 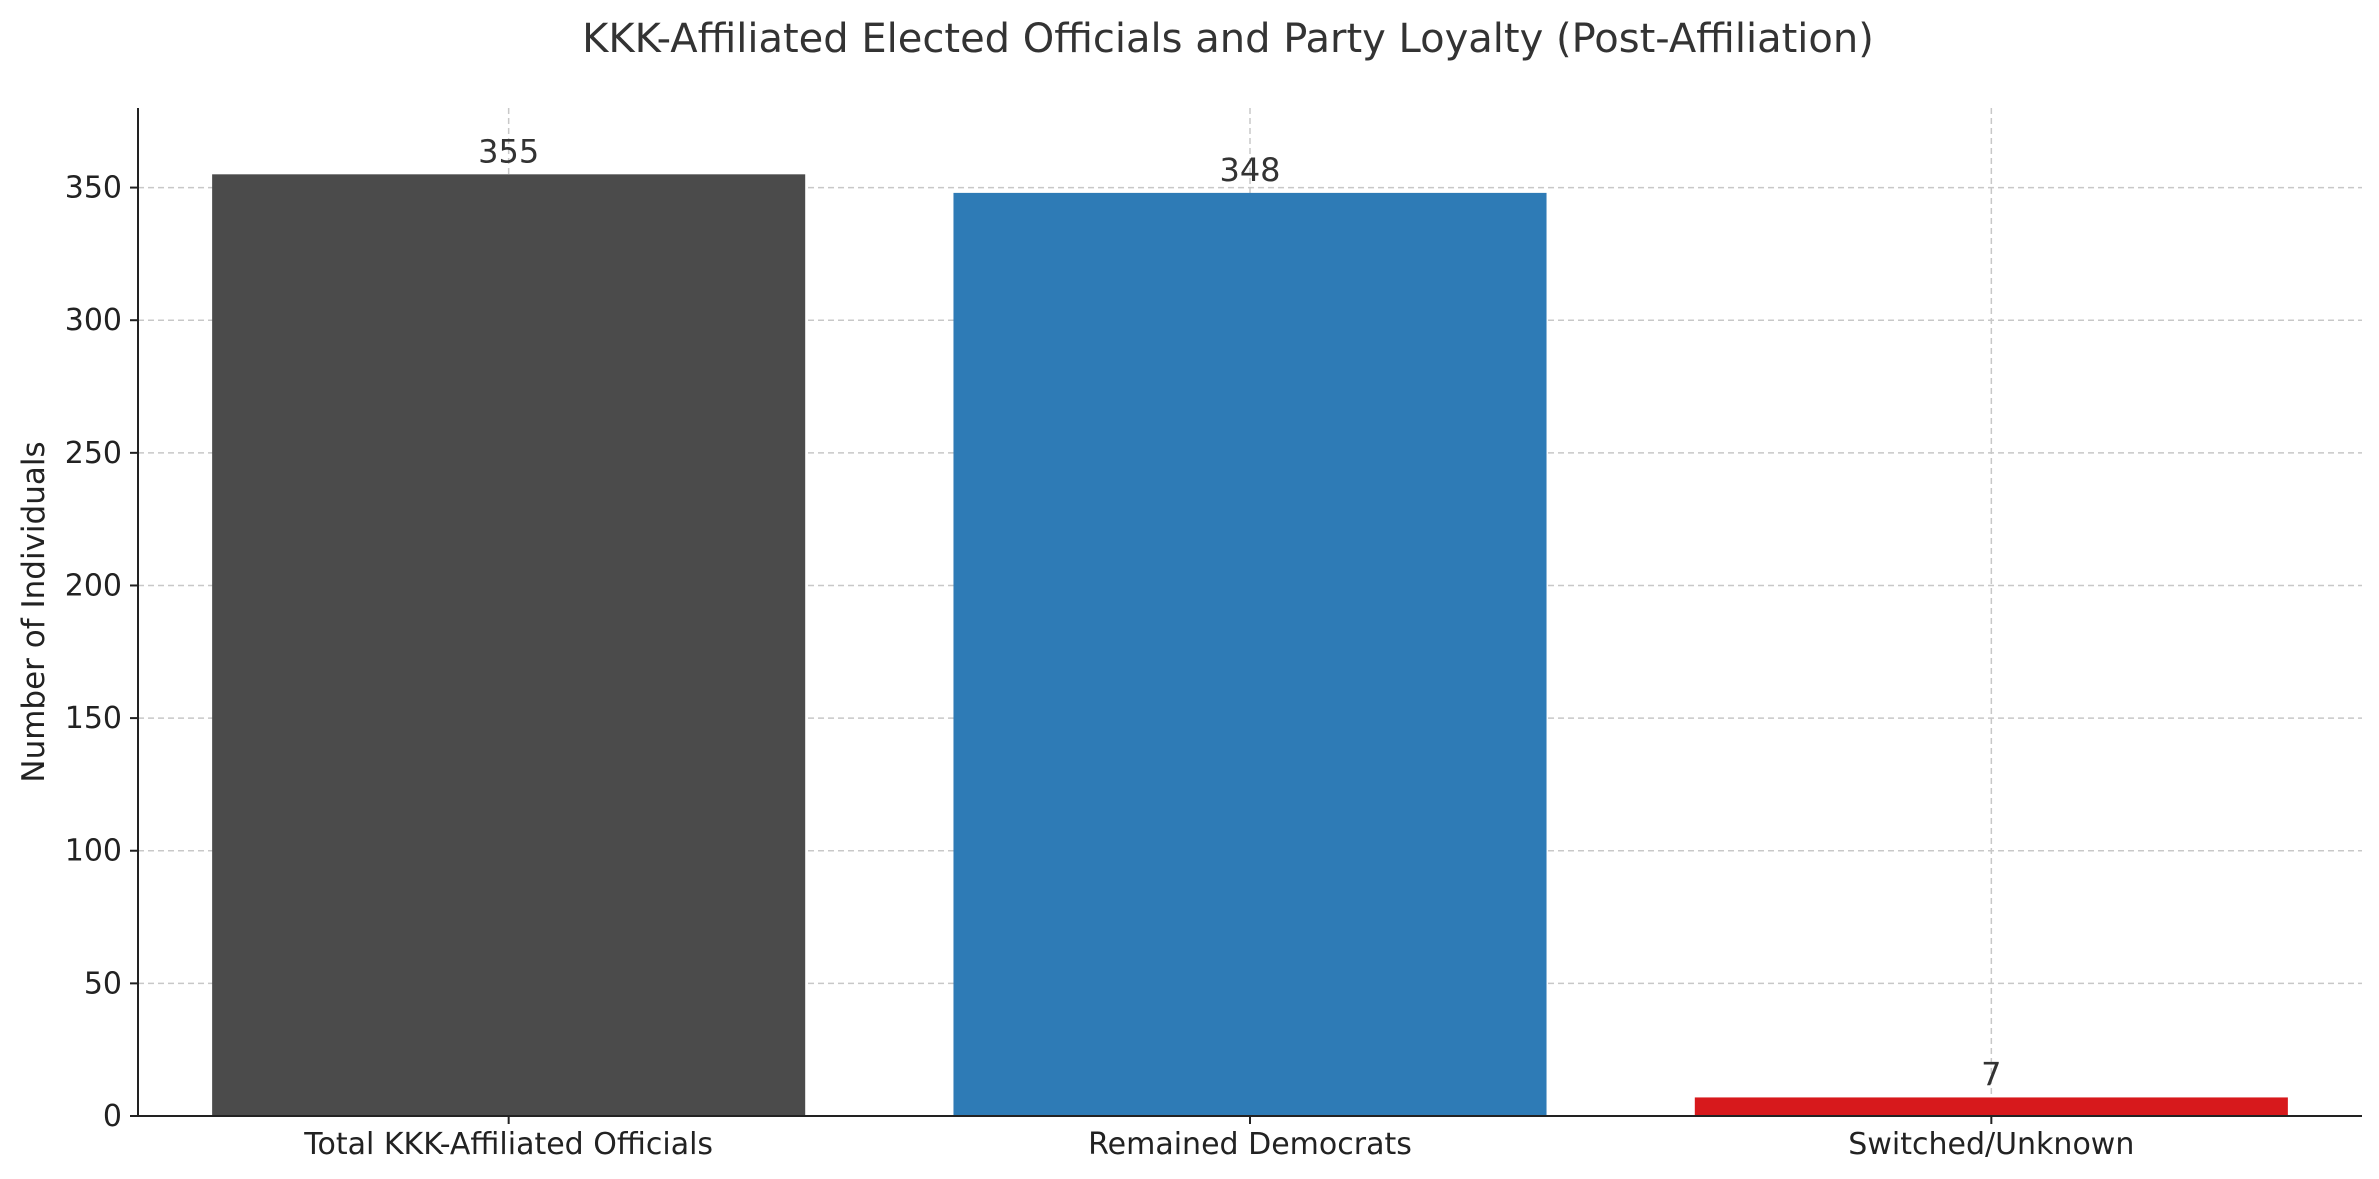 What do you see at coordinates (34, 611) in the screenshot?
I see `y-axis-label: Number of Individuals` at bounding box center [34, 611].